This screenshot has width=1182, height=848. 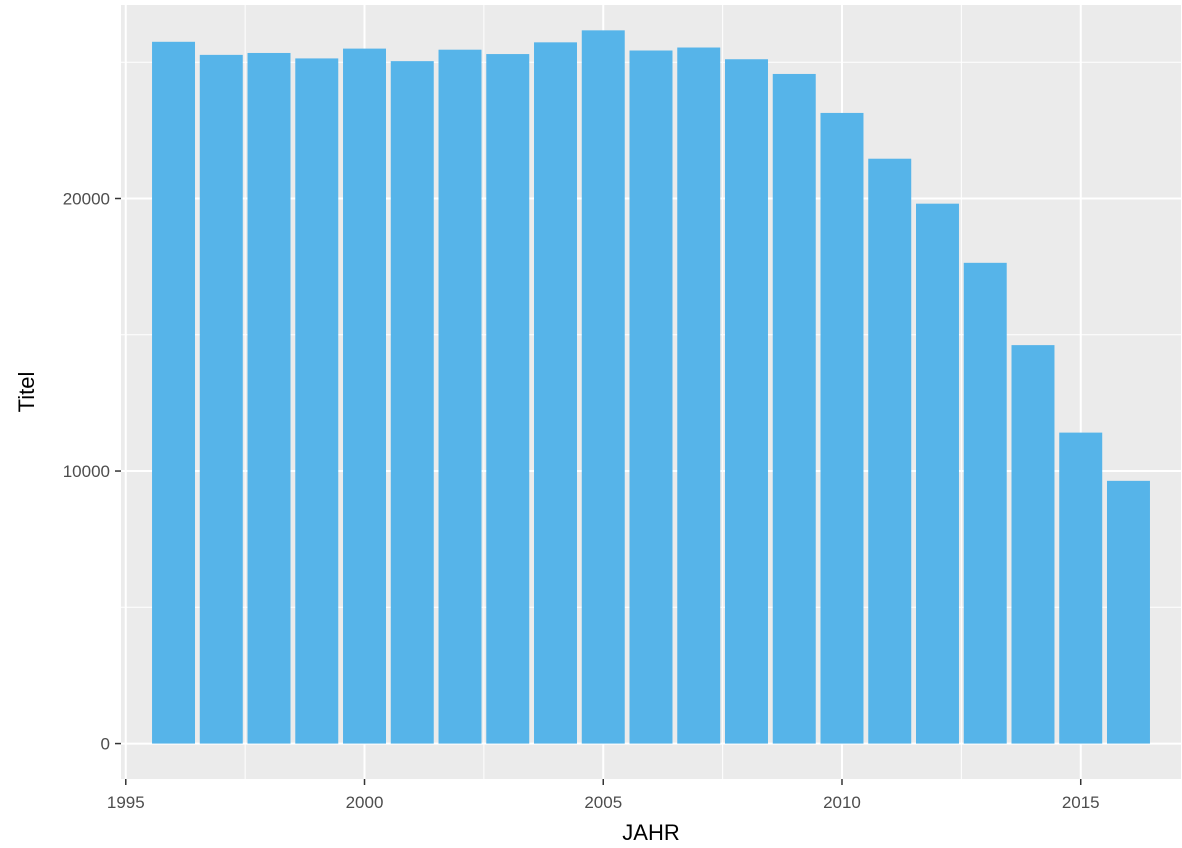 I want to click on bar-1997, so click(x=221, y=399).